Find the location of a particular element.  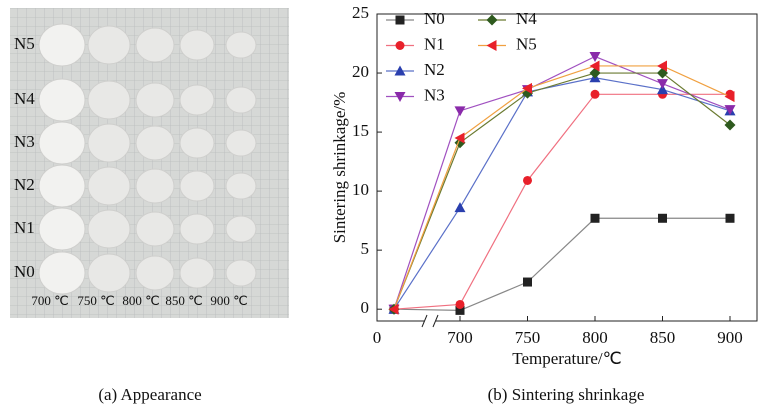

y-tick-label: 0 is located at coordinates (365, 307).